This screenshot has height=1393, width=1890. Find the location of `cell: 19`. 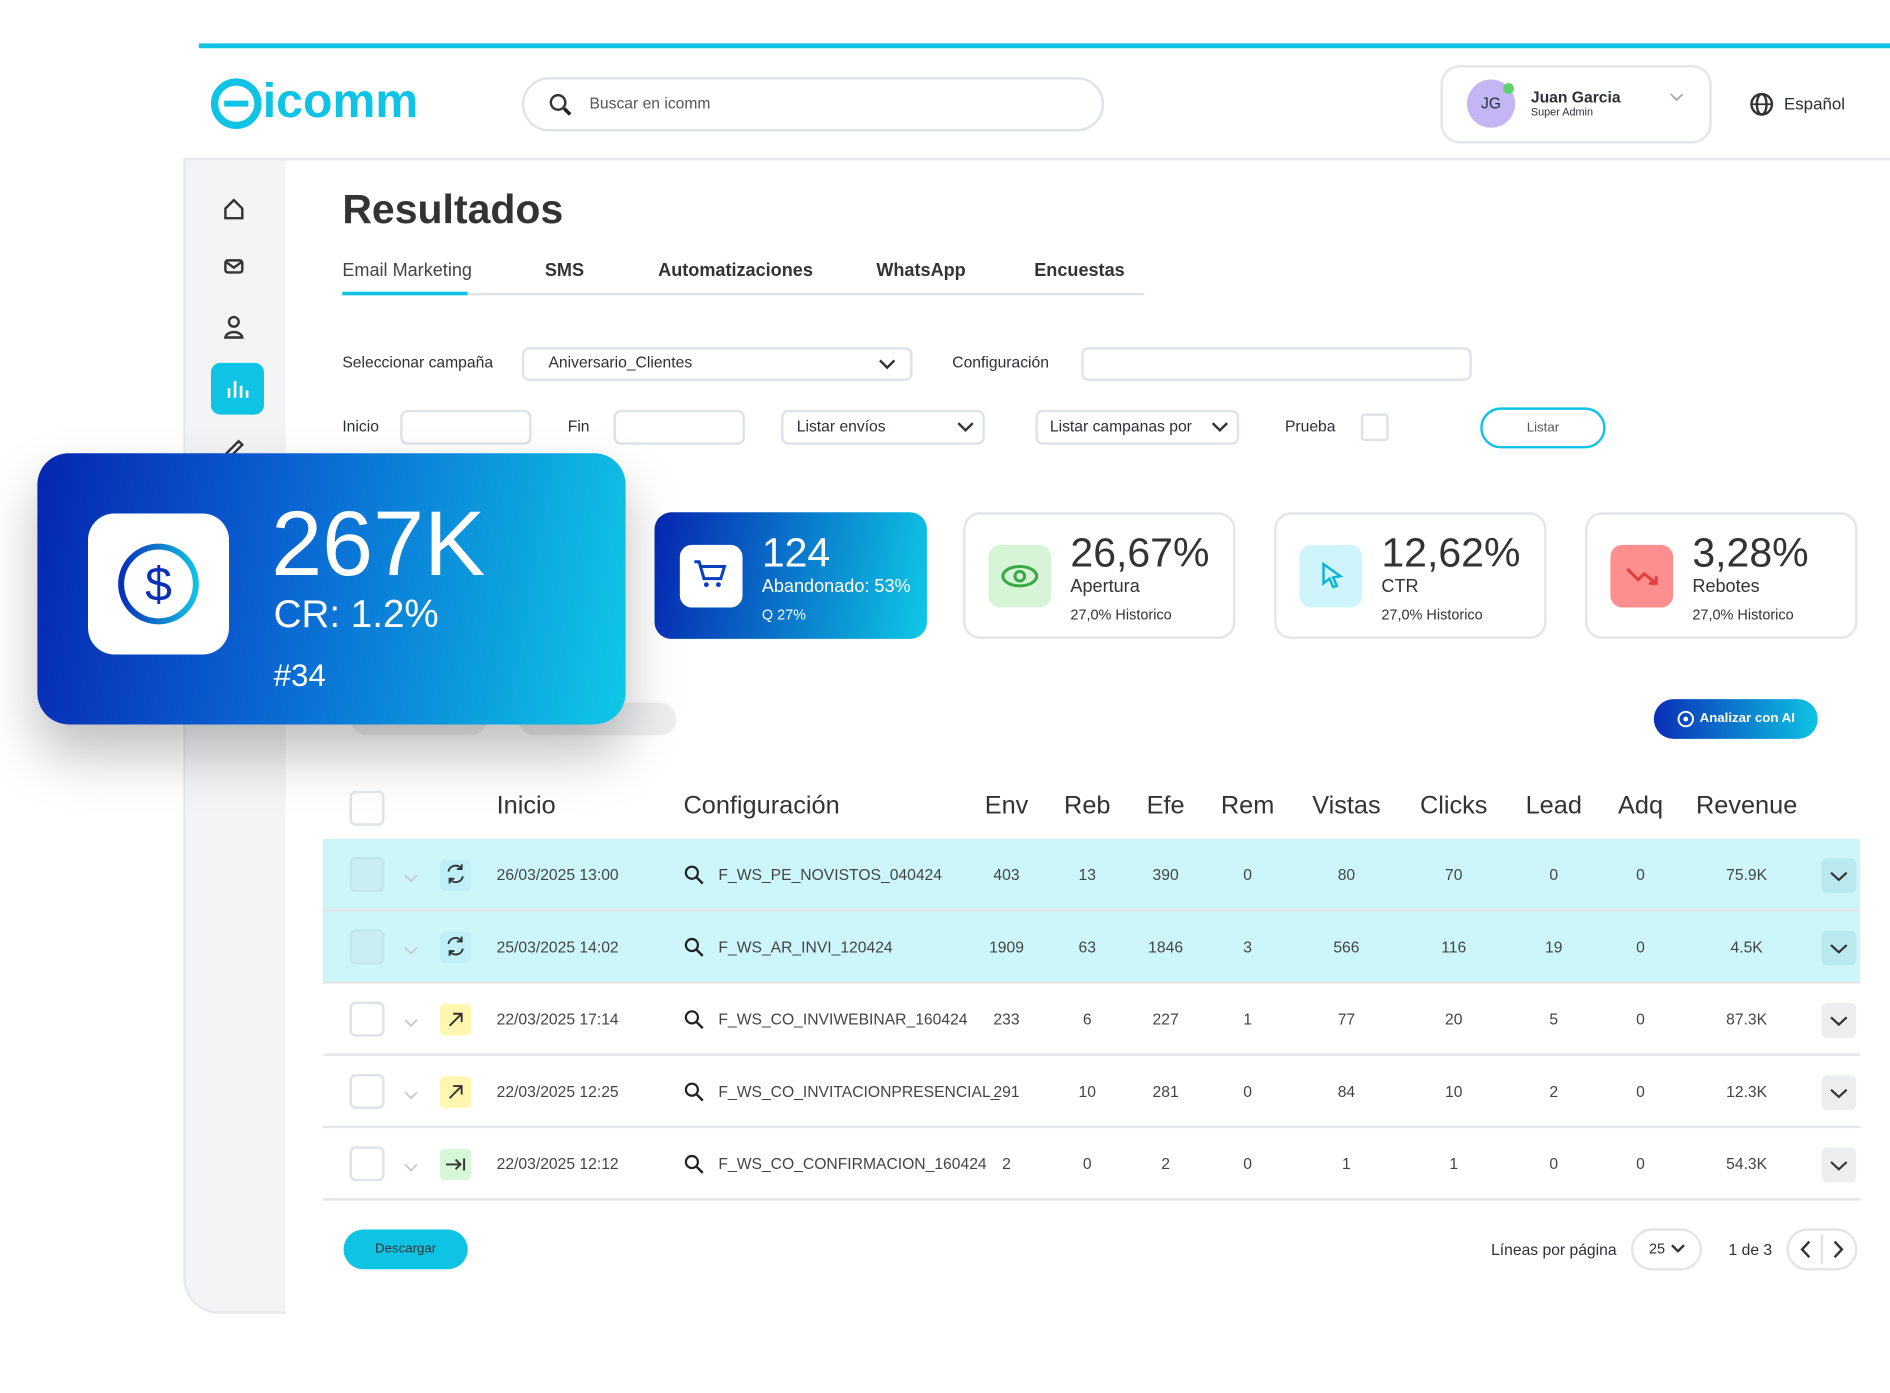

cell: 19 is located at coordinates (1554, 946).